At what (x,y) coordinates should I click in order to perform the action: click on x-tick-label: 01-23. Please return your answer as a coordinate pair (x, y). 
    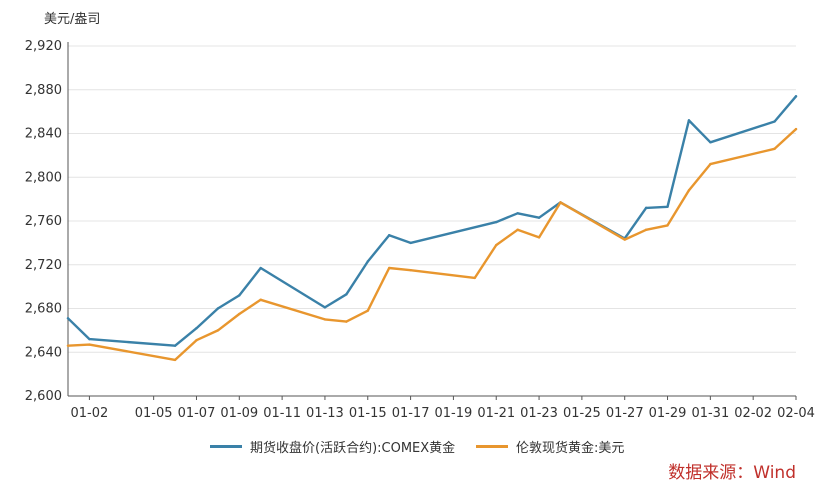
    Looking at the image, I should click on (539, 413).